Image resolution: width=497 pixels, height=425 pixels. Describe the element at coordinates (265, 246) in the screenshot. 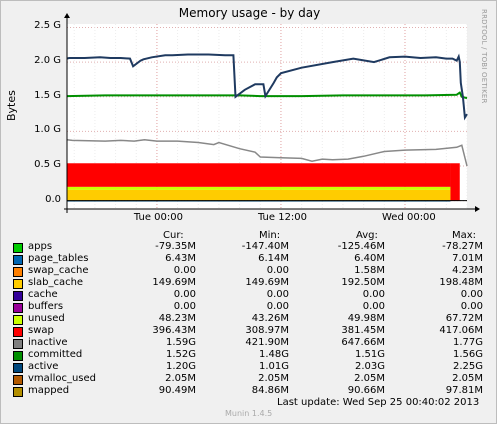

I see `legend-value-min: -147.40M` at that location.